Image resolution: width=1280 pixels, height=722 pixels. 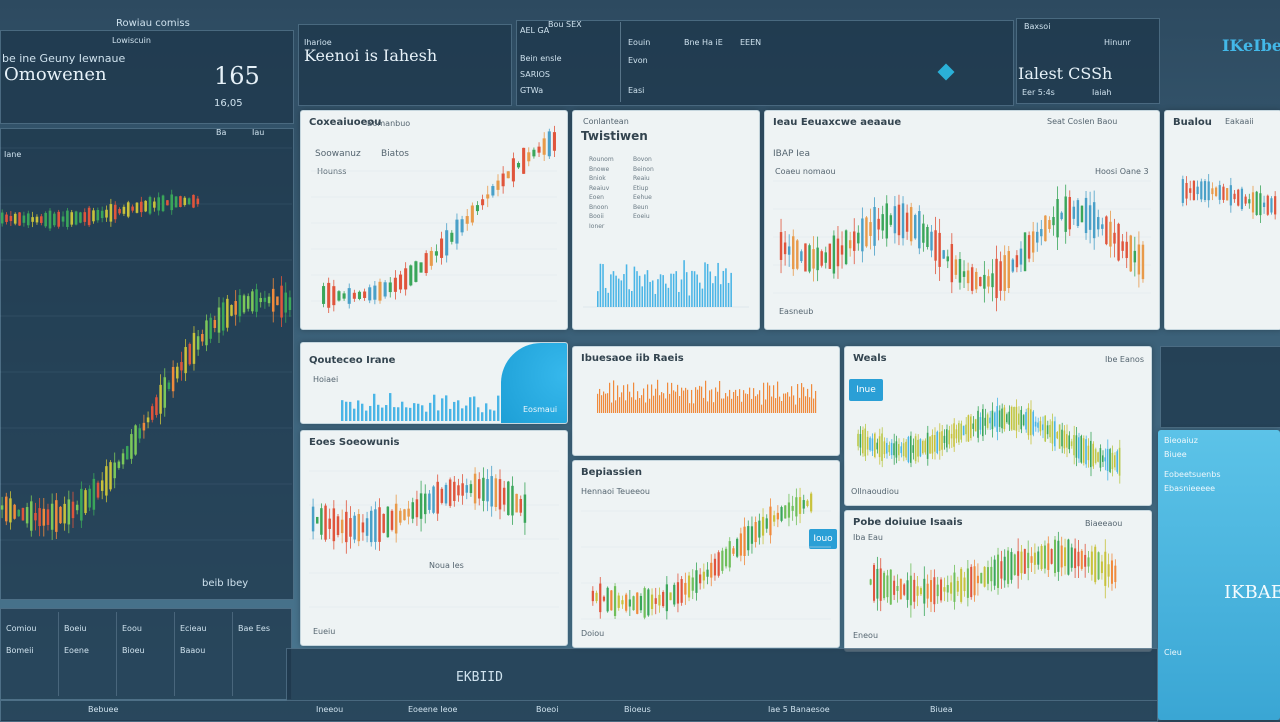 What do you see at coordinates (21, 628) in the screenshot?
I see `bottom-cell: Comiou` at bounding box center [21, 628].